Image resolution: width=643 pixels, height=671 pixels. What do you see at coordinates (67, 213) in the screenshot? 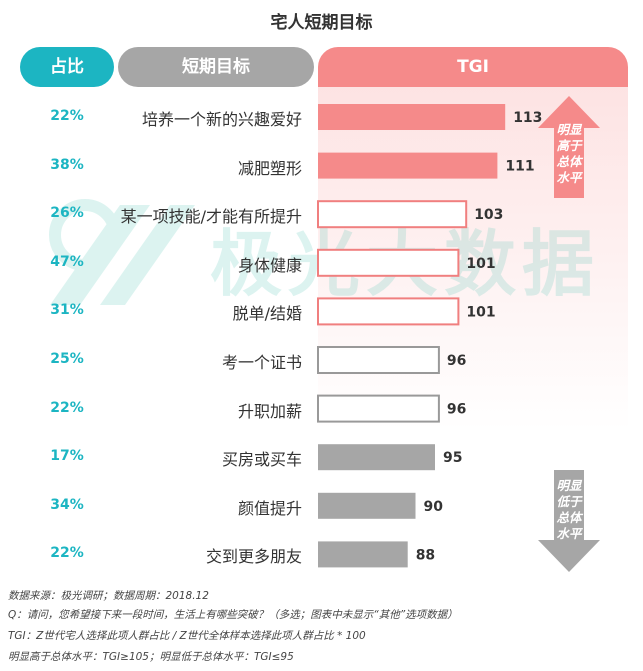
I see `share-value: 26%` at bounding box center [67, 213].